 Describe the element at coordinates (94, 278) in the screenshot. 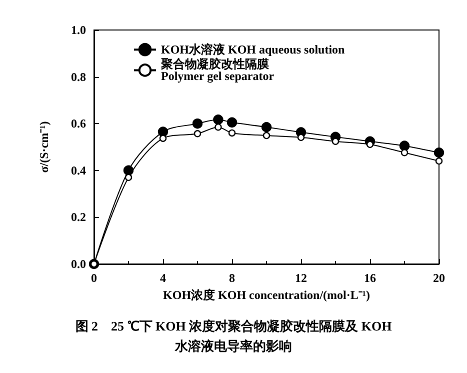

I see `x-tick-label: 0` at that location.